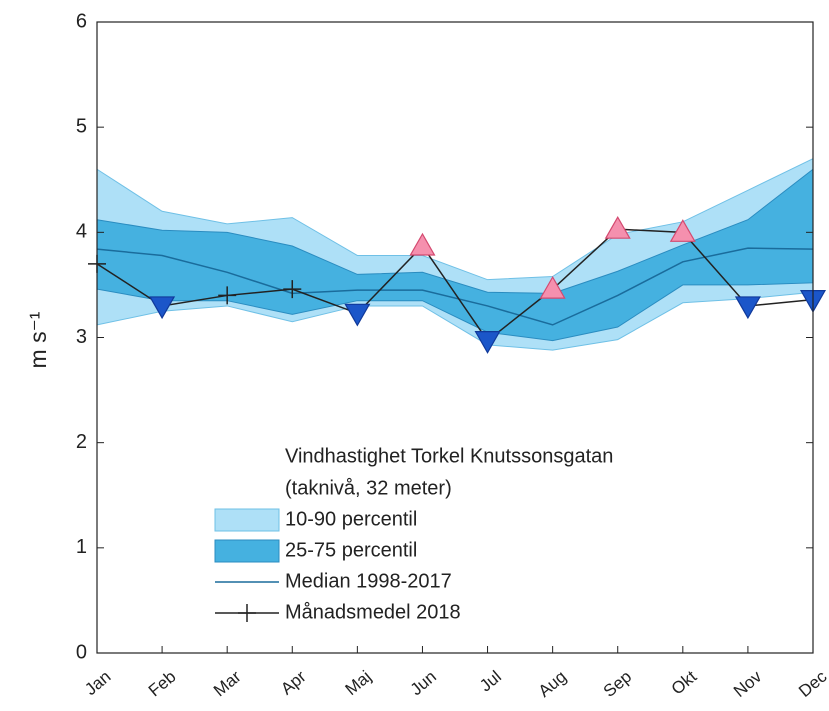  Describe the element at coordinates (423, 683) in the screenshot. I see `x-tick-label: Jun` at that location.